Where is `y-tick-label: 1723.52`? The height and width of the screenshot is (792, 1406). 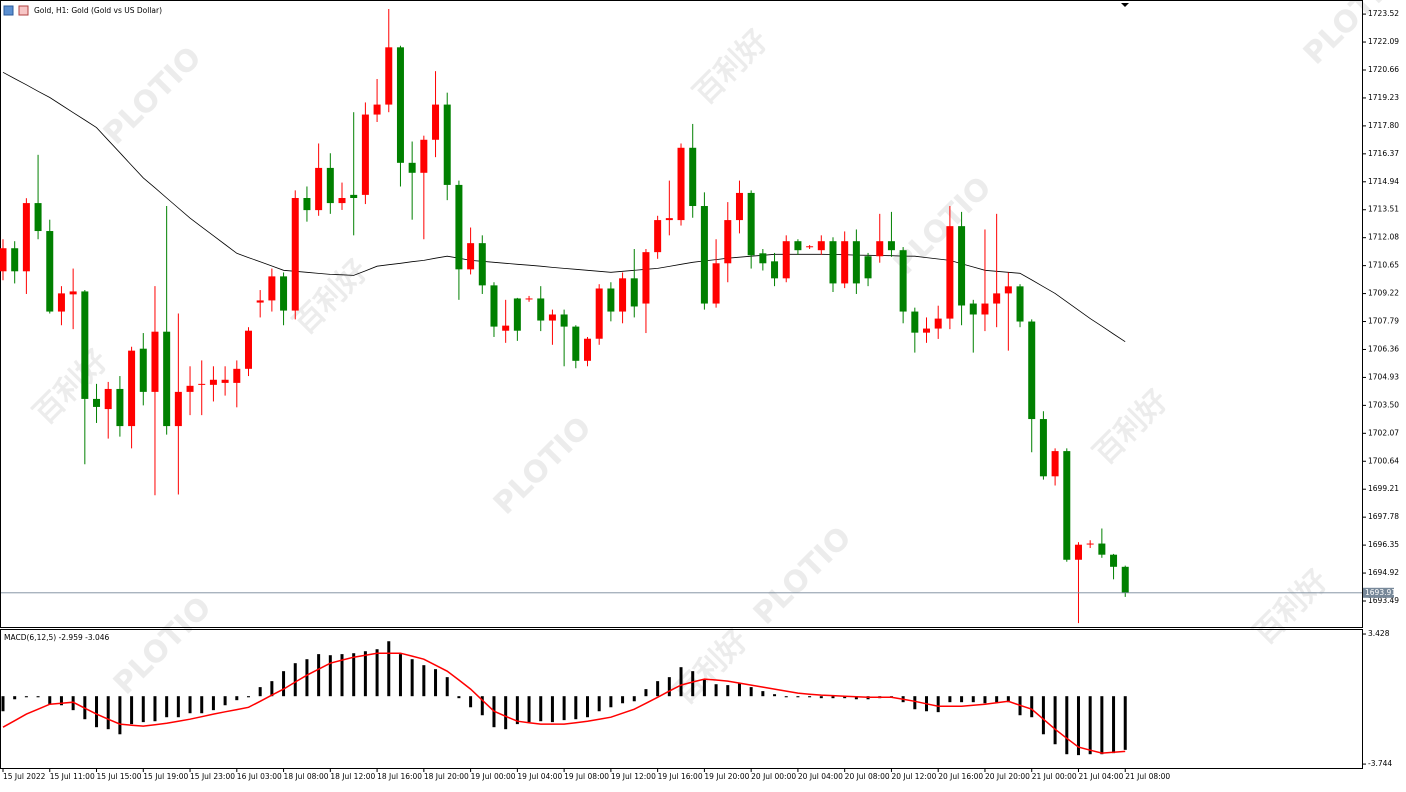 y-tick-label: 1723.52 is located at coordinates (1383, 13).